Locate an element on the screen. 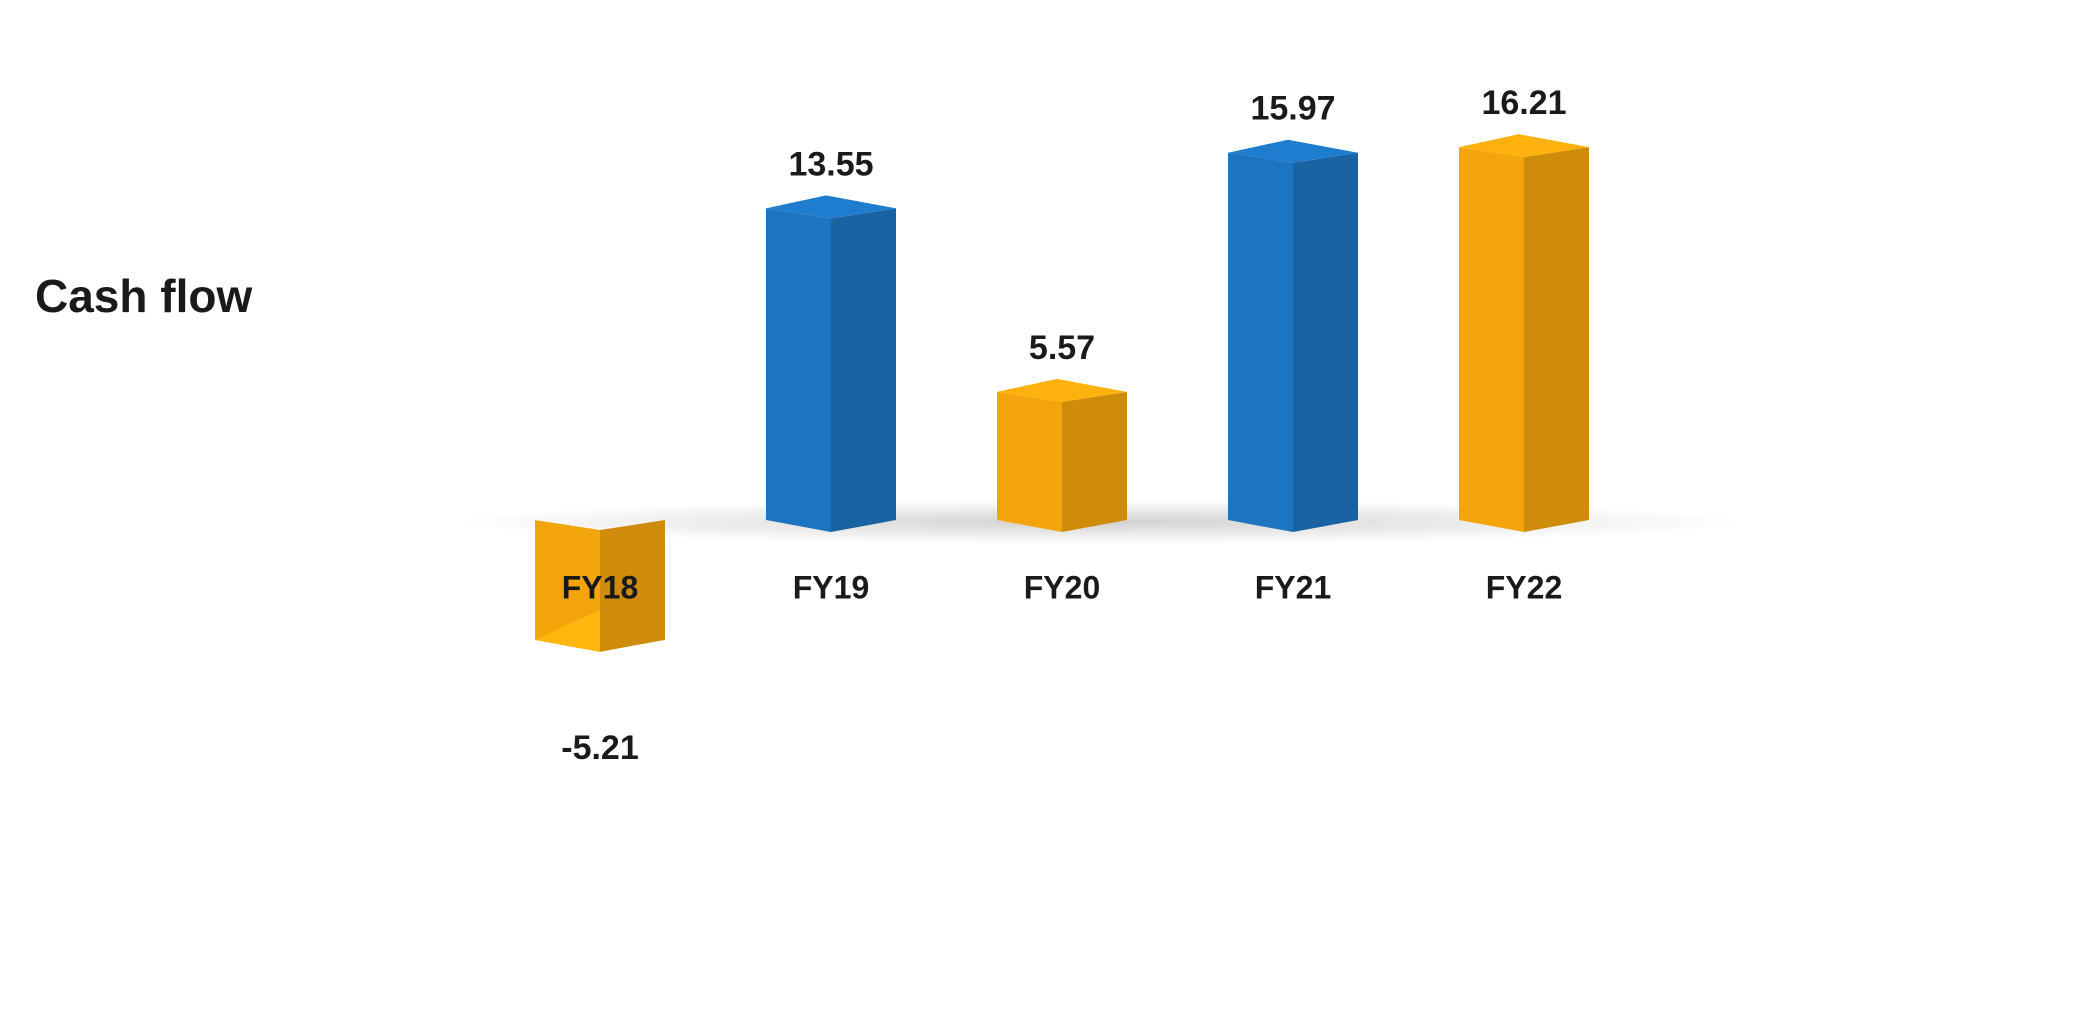  value-label: 15.97 is located at coordinates (1292, 109).